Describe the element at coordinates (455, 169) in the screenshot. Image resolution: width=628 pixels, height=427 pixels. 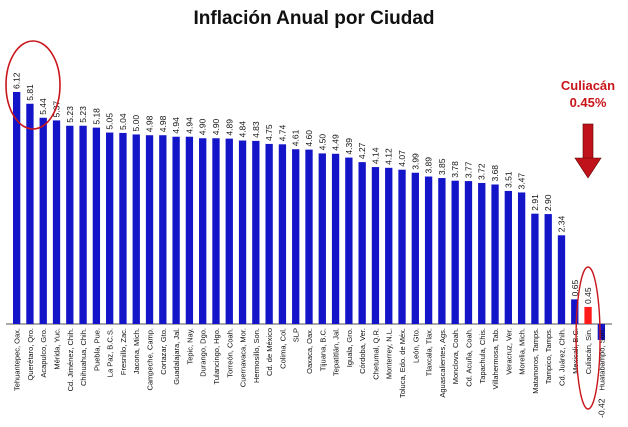
I see `value-label: 3.78` at that location.